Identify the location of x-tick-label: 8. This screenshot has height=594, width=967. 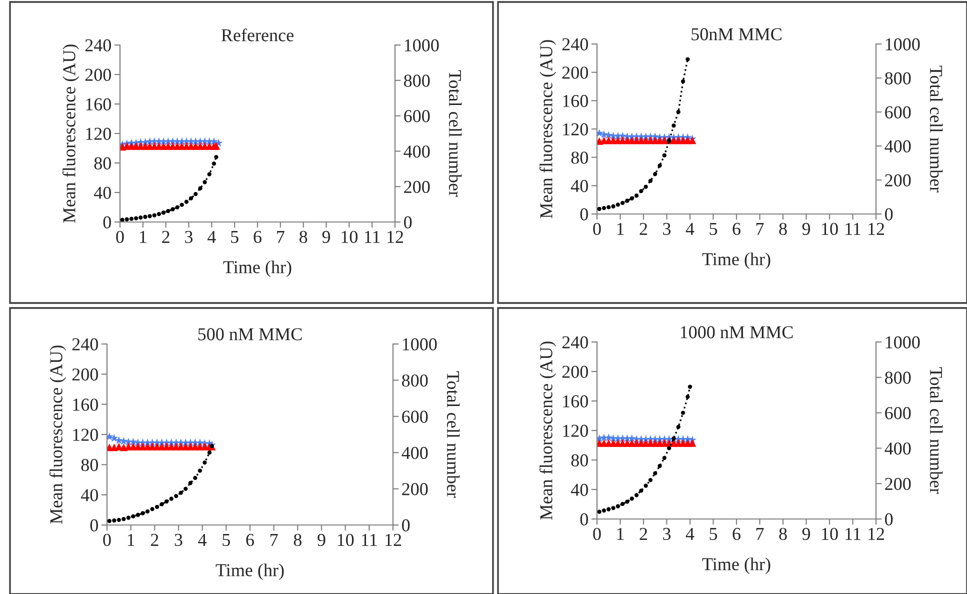
(783, 229).